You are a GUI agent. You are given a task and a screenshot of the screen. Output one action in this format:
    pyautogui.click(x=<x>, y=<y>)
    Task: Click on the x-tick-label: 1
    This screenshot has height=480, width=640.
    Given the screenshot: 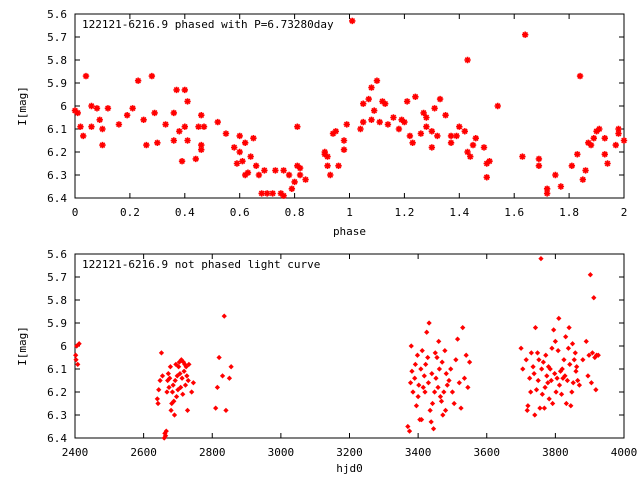 What is the action you would take?
    pyautogui.click(x=349, y=212)
    